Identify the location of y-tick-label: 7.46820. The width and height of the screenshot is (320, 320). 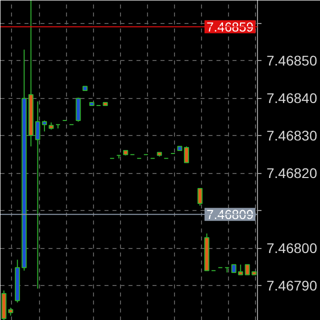
(292, 173).